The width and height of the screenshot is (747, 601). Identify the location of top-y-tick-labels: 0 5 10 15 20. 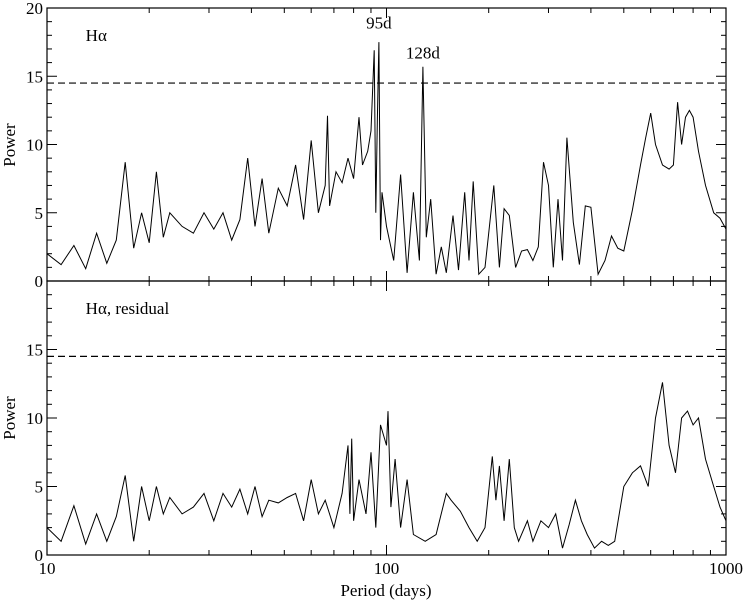
(34, 145).